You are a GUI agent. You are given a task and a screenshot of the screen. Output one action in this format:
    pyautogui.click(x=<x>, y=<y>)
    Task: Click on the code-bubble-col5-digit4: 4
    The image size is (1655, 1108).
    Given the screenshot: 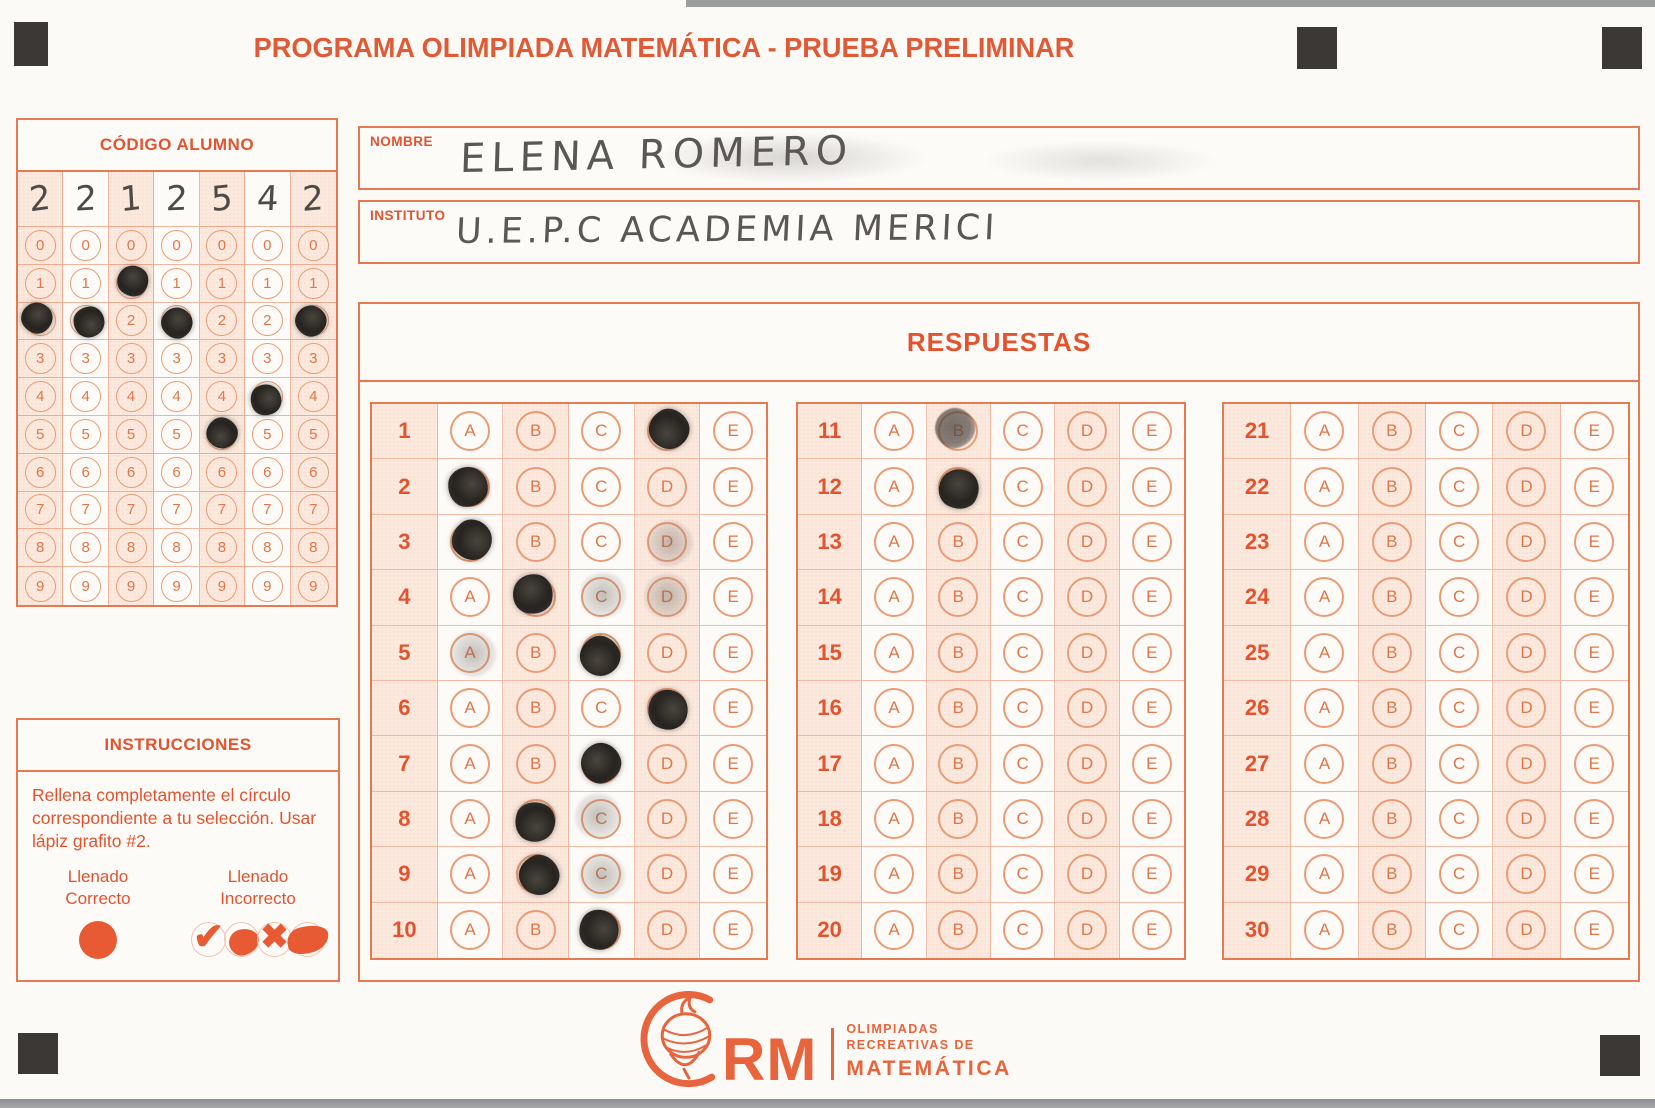 What is the action you would take?
    pyautogui.click(x=222, y=397)
    